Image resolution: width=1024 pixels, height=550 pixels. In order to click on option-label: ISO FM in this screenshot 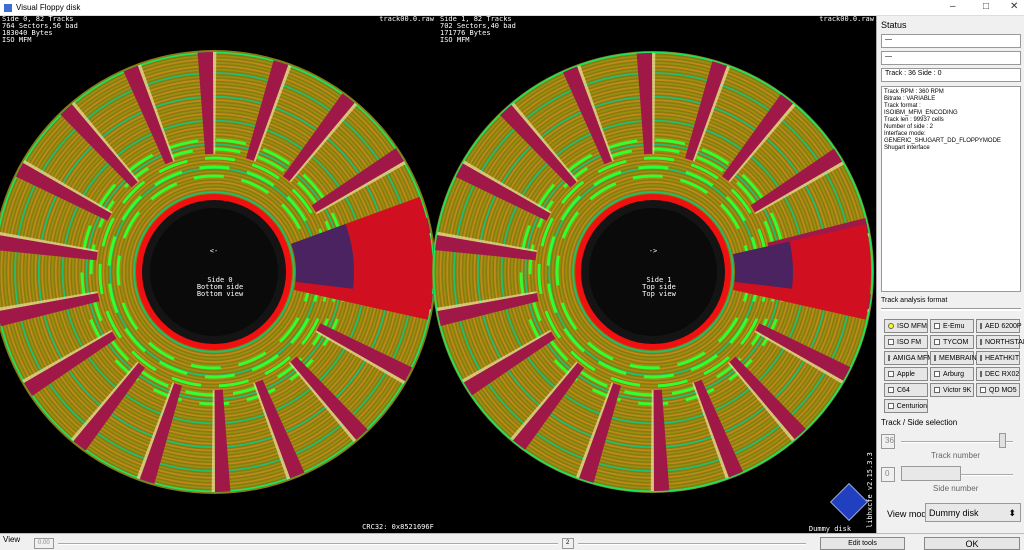, I will do `click(909, 342)`.